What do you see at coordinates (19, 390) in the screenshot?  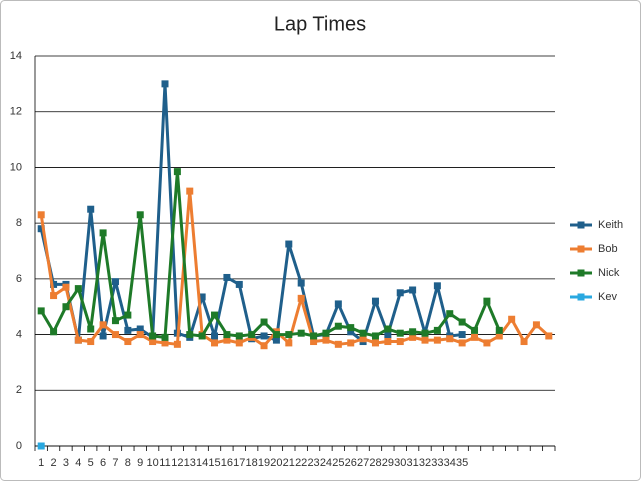 I see `y-tick-label: 2` at bounding box center [19, 390].